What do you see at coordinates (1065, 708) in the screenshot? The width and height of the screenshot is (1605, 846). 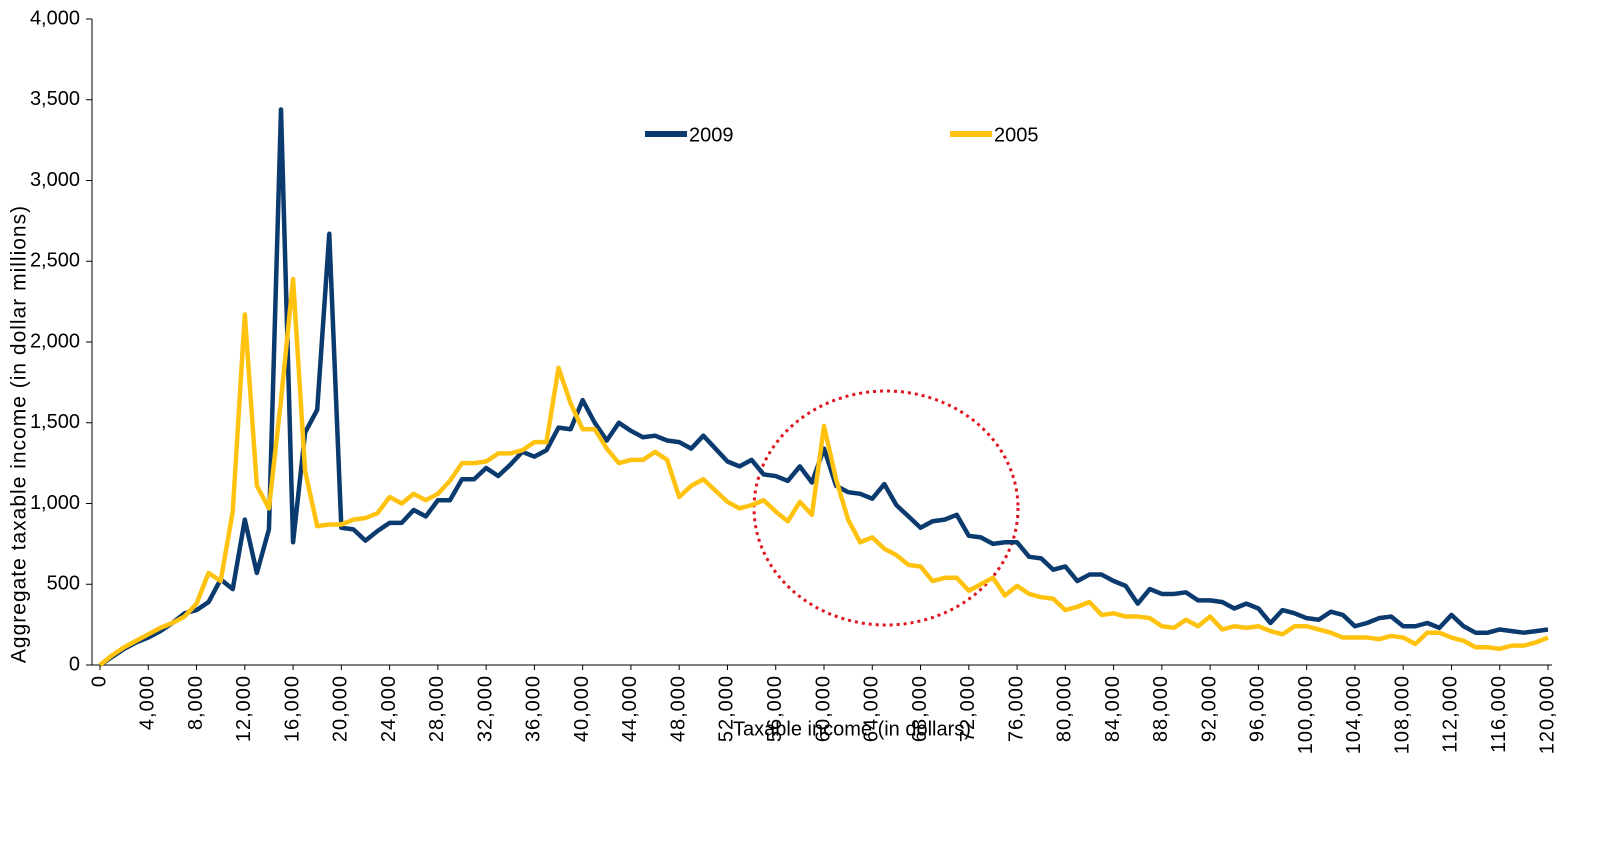 I see `x-tick-label: 80,000` at bounding box center [1065, 708].